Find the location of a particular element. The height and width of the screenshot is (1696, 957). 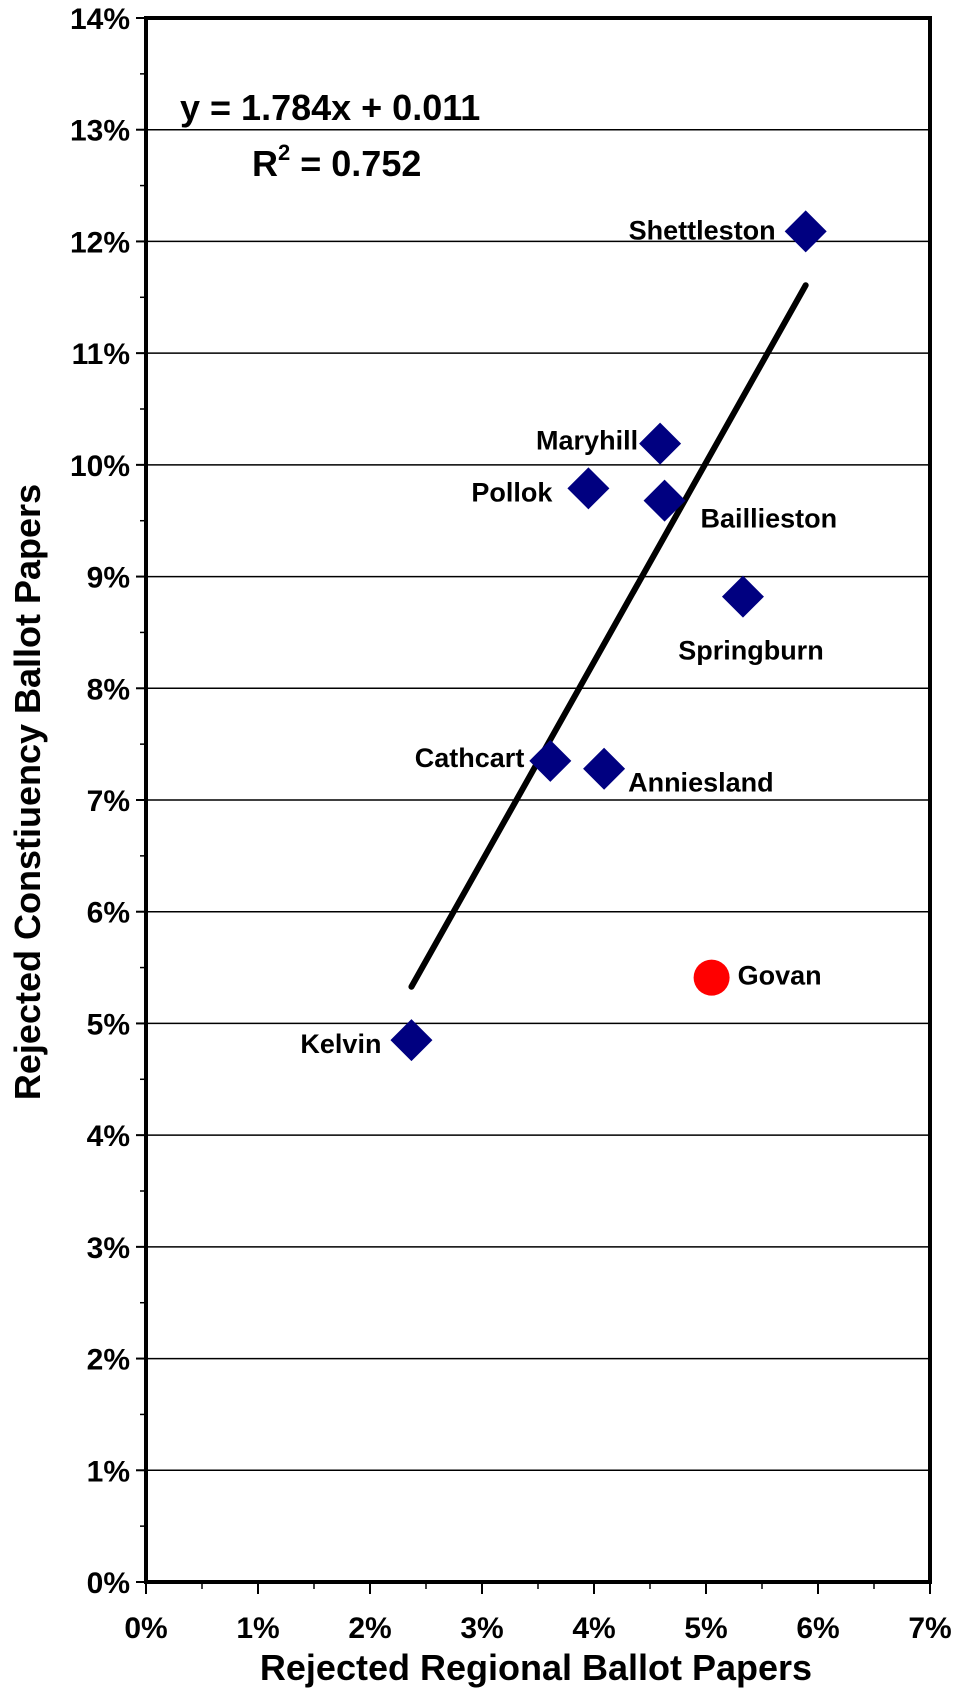

y-tick-label: 7% is located at coordinates (108, 801).